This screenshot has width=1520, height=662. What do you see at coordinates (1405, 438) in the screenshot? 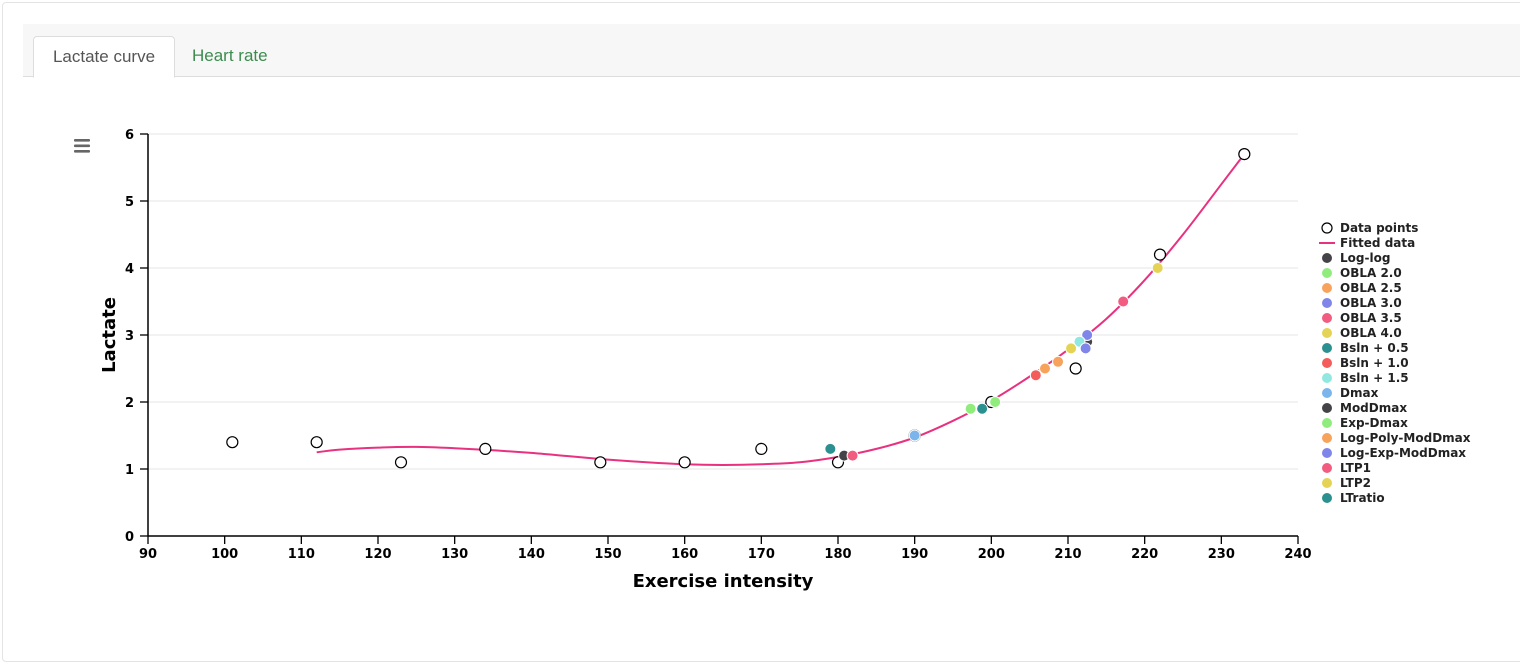
I see `legend-label: Log-Poly-ModDmax` at bounding box center [1405, 438].